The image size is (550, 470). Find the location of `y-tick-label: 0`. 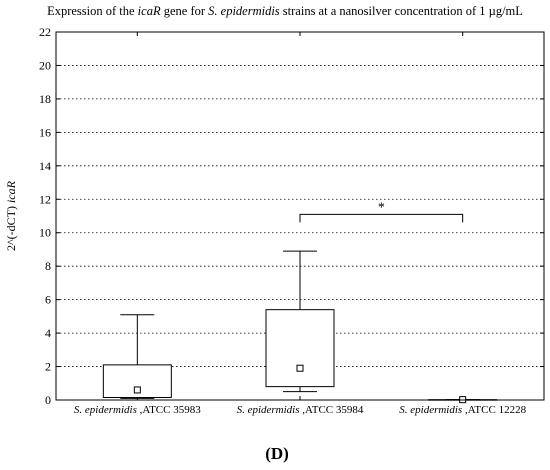

y-tick-label: 0 is located at coordinates (48, 400).